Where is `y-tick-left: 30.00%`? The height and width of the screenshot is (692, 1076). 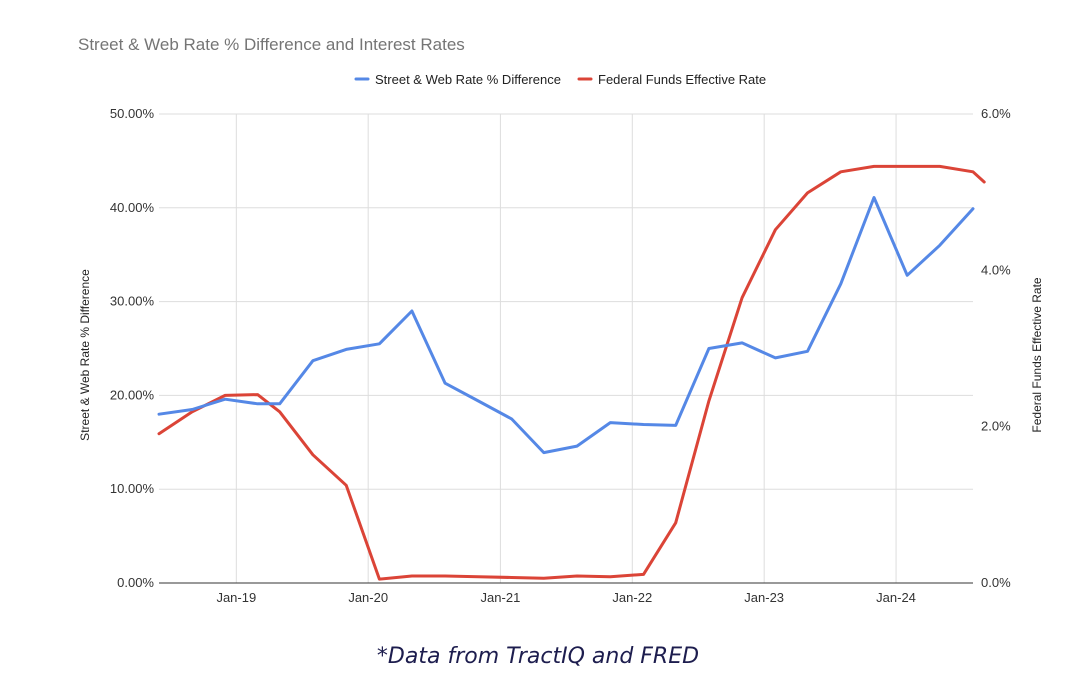
y-tick-left: 30.00% is located at coordinates (132, 301).